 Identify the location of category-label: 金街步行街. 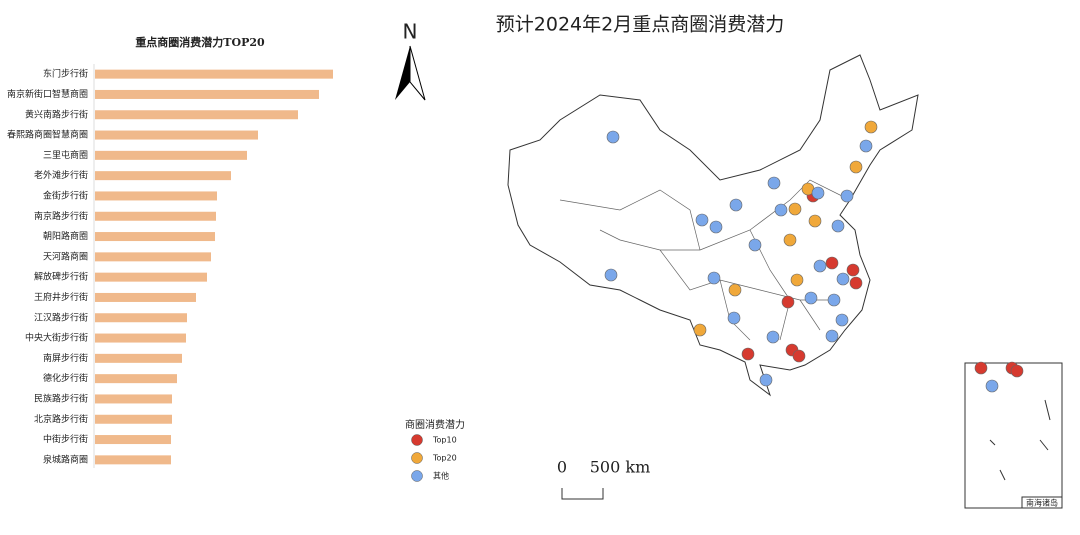
(65, 195).